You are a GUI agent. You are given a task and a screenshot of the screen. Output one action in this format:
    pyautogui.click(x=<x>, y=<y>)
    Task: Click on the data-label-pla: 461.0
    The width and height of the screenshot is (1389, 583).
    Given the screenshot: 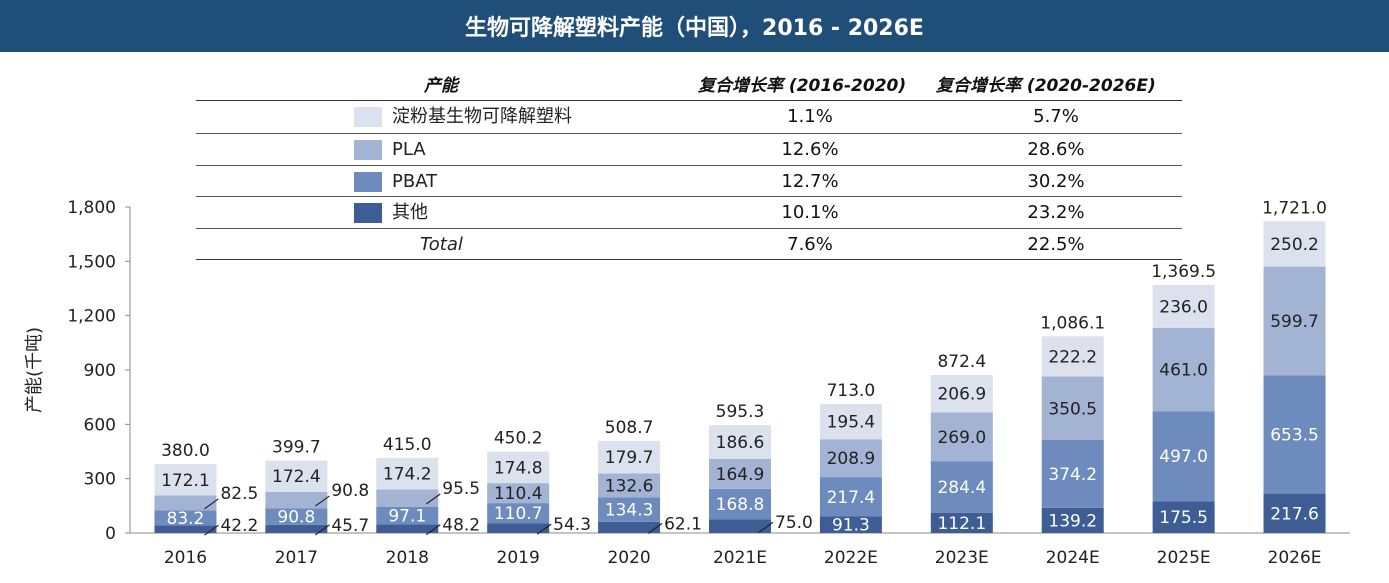 What is the action you would take?
    pyautogui.click(x=1183, y=370)
    